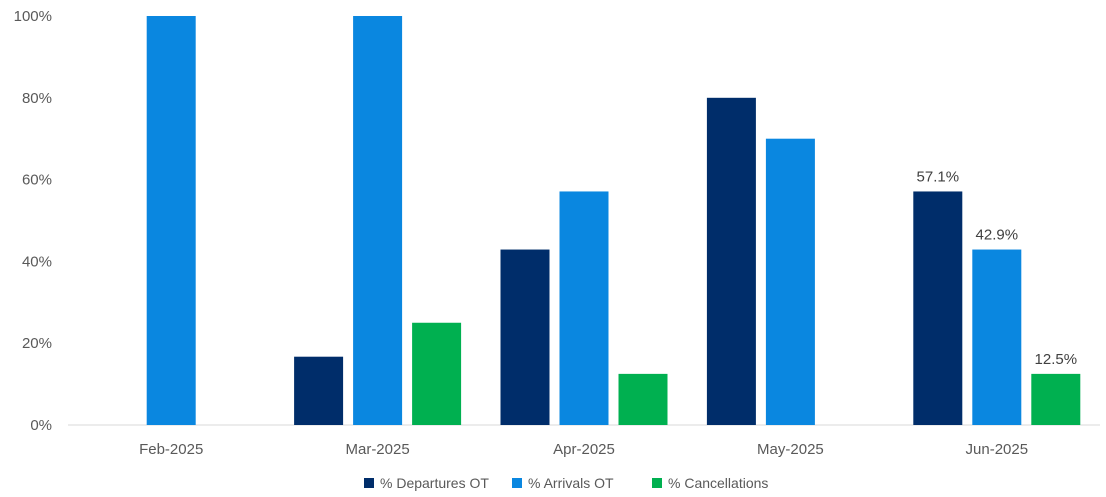  Describe the element at coordinates (571, 483) in the screenshot. I see `legend-label: % Arrivals OT` at that location.